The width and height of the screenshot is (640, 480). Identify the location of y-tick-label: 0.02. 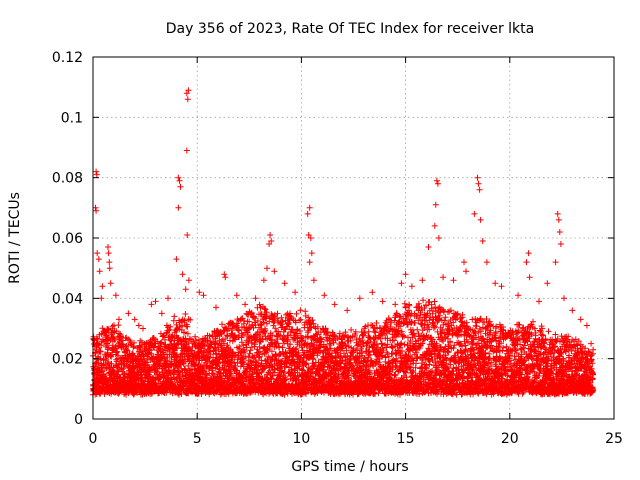
(67, 360).